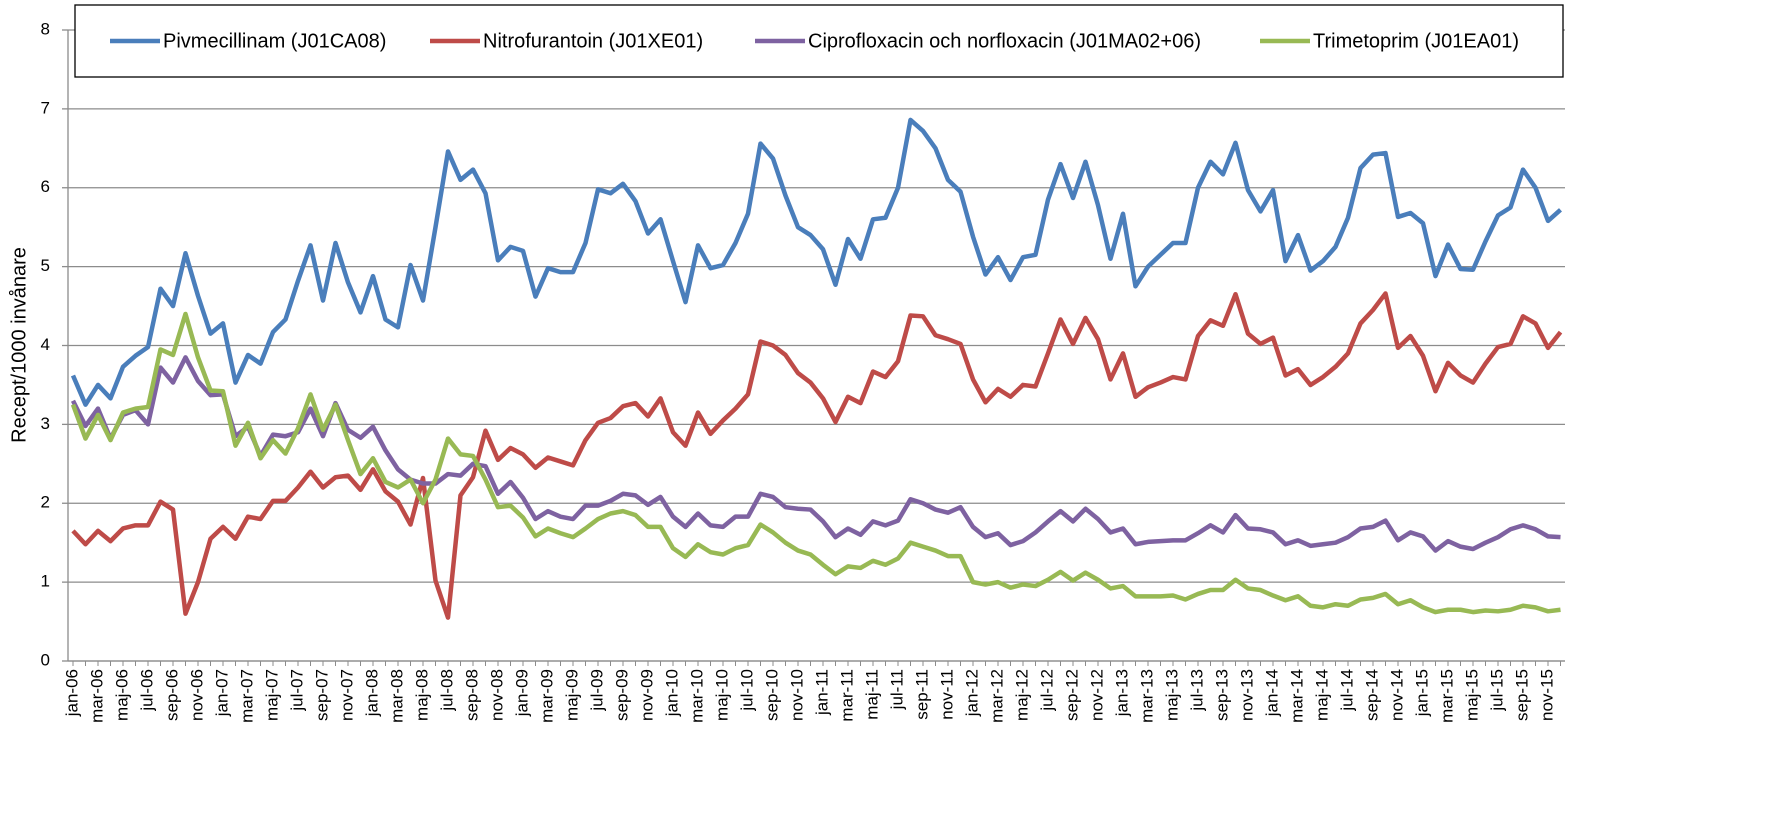 Image resolution: width=1775 pixels, height=827 pixels. Describe the element at coordinates (1371, 695) in the screenshot. I see `x-tick-label: sep-14` at that location.